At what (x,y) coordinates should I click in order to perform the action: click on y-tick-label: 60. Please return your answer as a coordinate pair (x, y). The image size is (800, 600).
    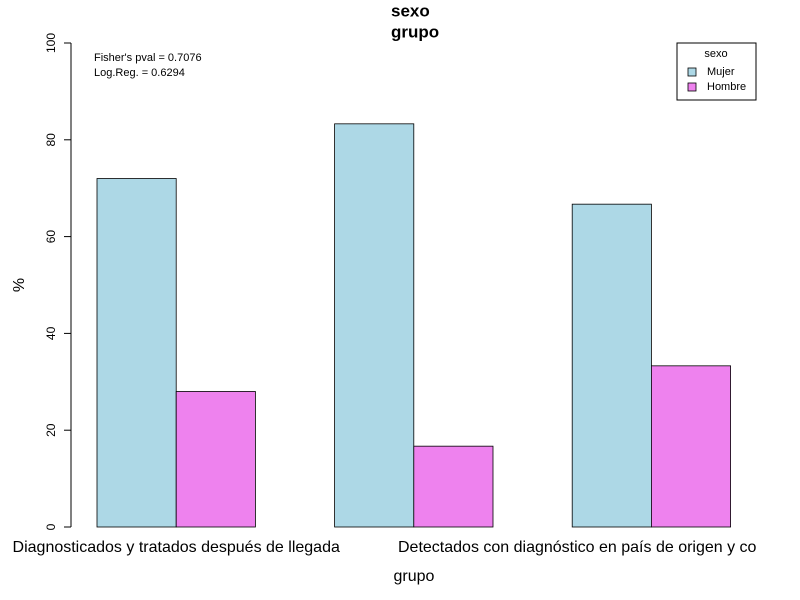
    Looking at the image, I should click on (51, 237).